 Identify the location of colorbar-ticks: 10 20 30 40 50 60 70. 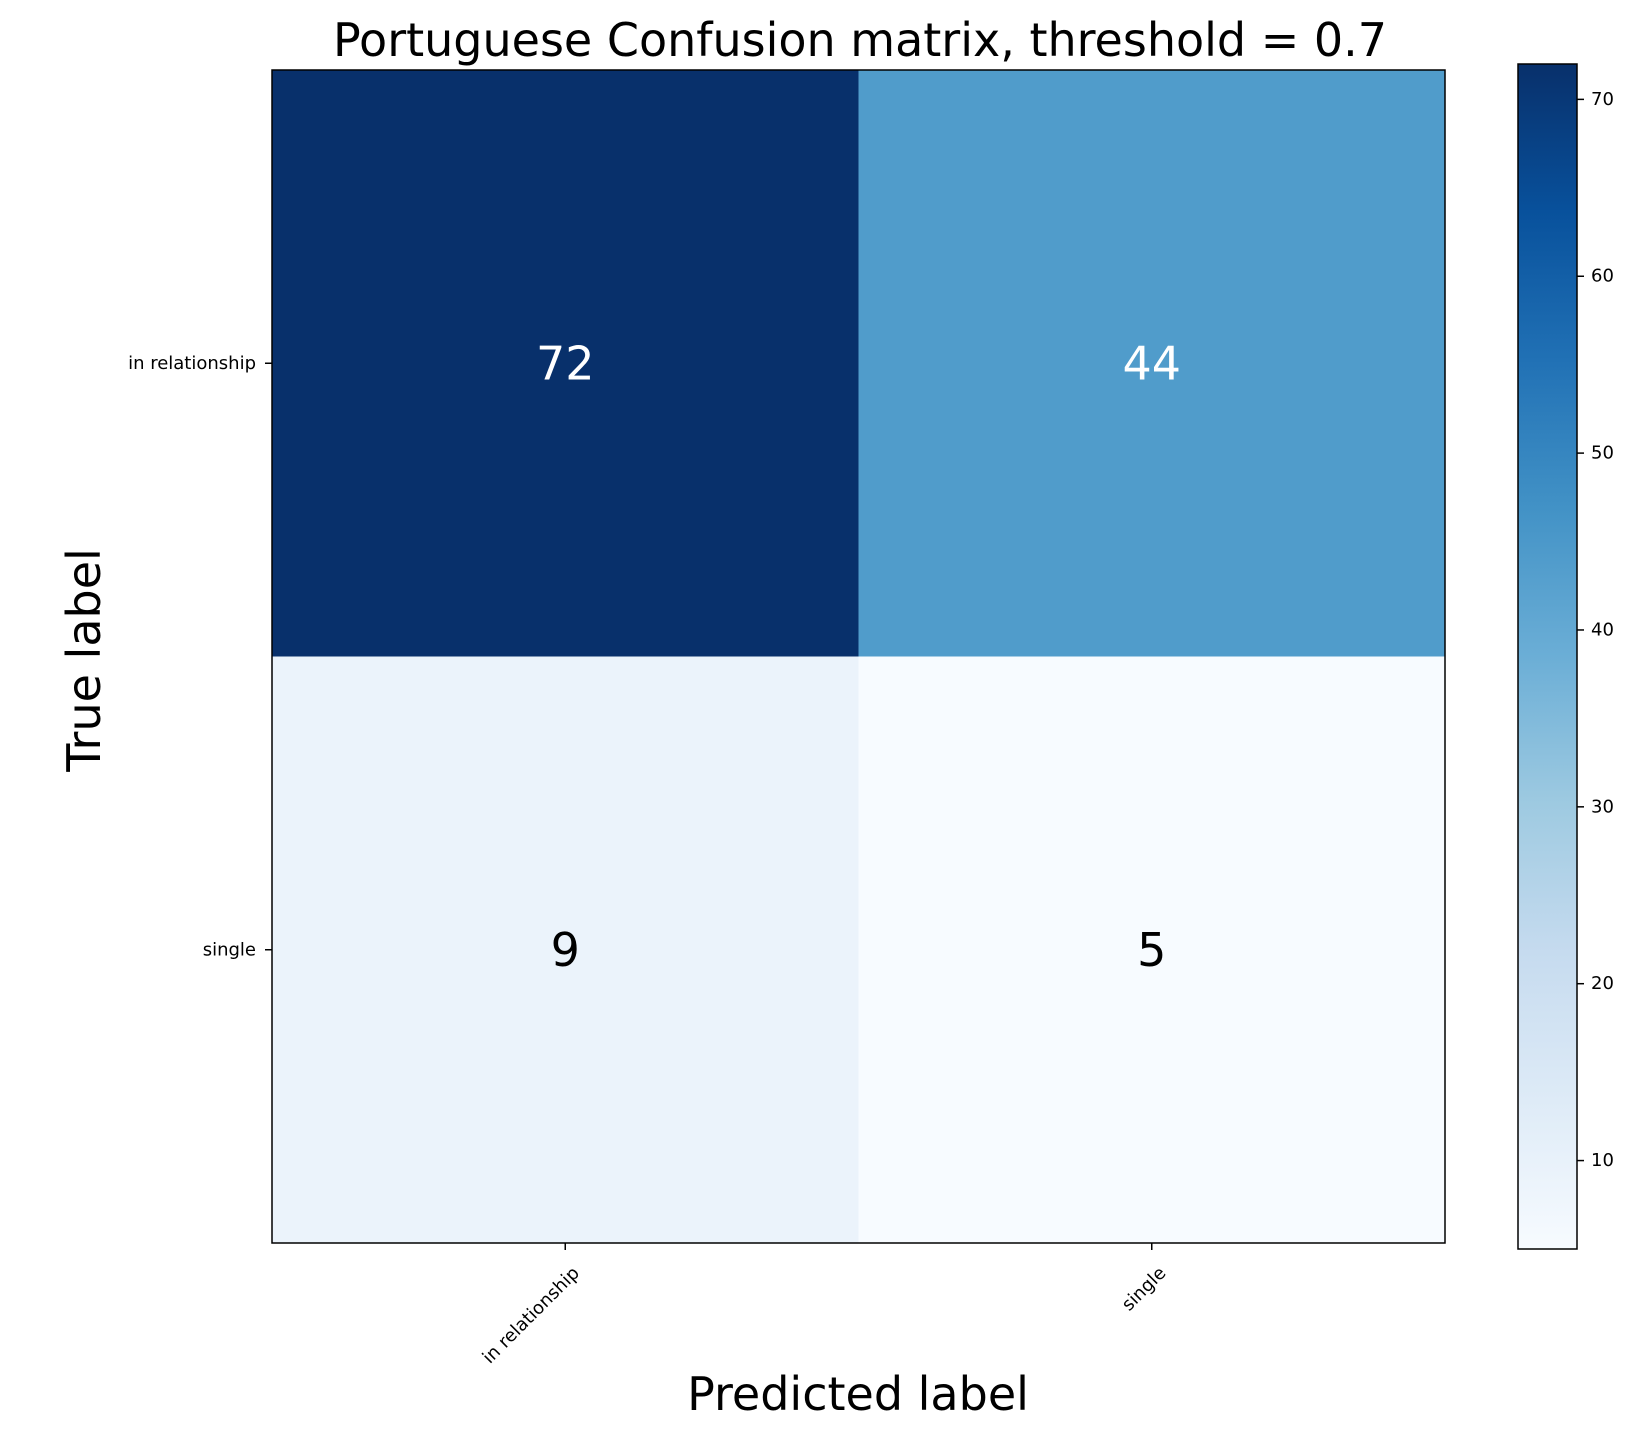
(1595, 630).